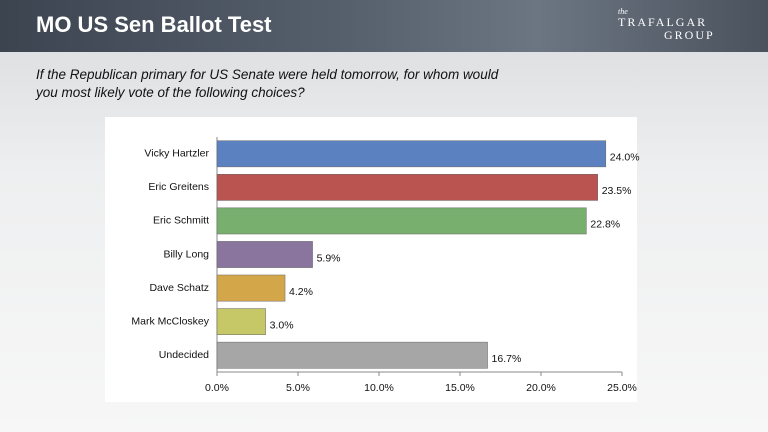  I want to click on x-tick-label: 15.0%, so click(460, 388).